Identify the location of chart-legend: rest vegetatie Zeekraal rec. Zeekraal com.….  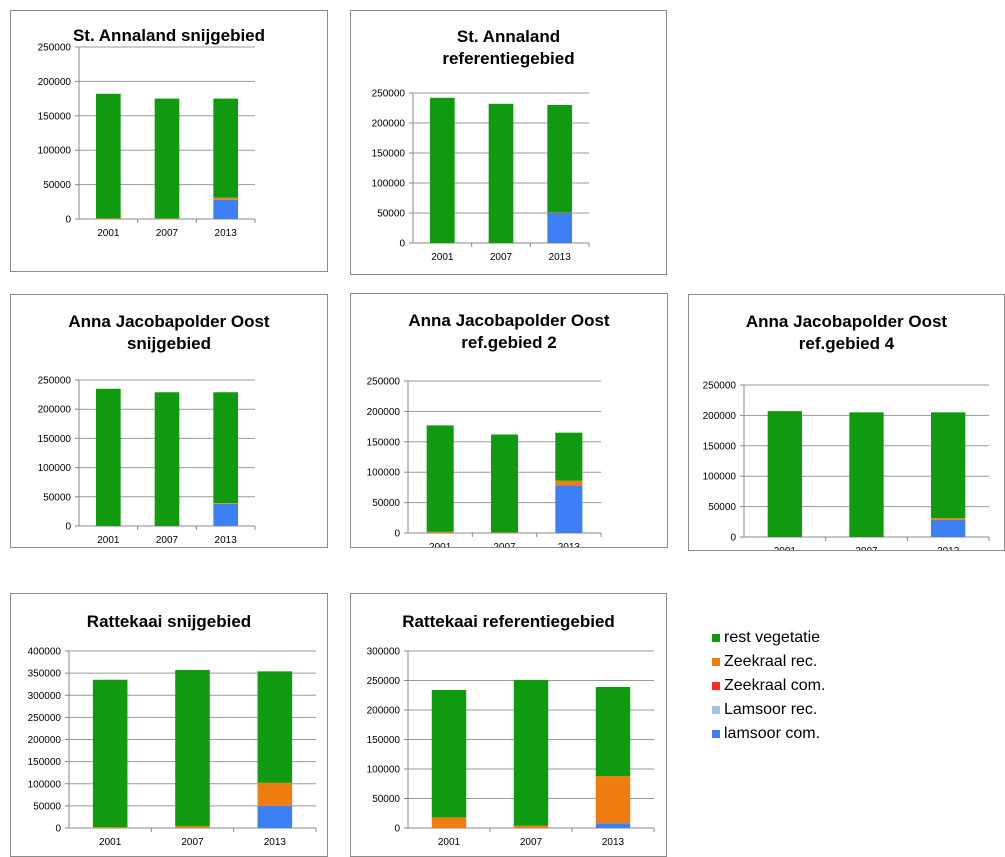
(768, 686).